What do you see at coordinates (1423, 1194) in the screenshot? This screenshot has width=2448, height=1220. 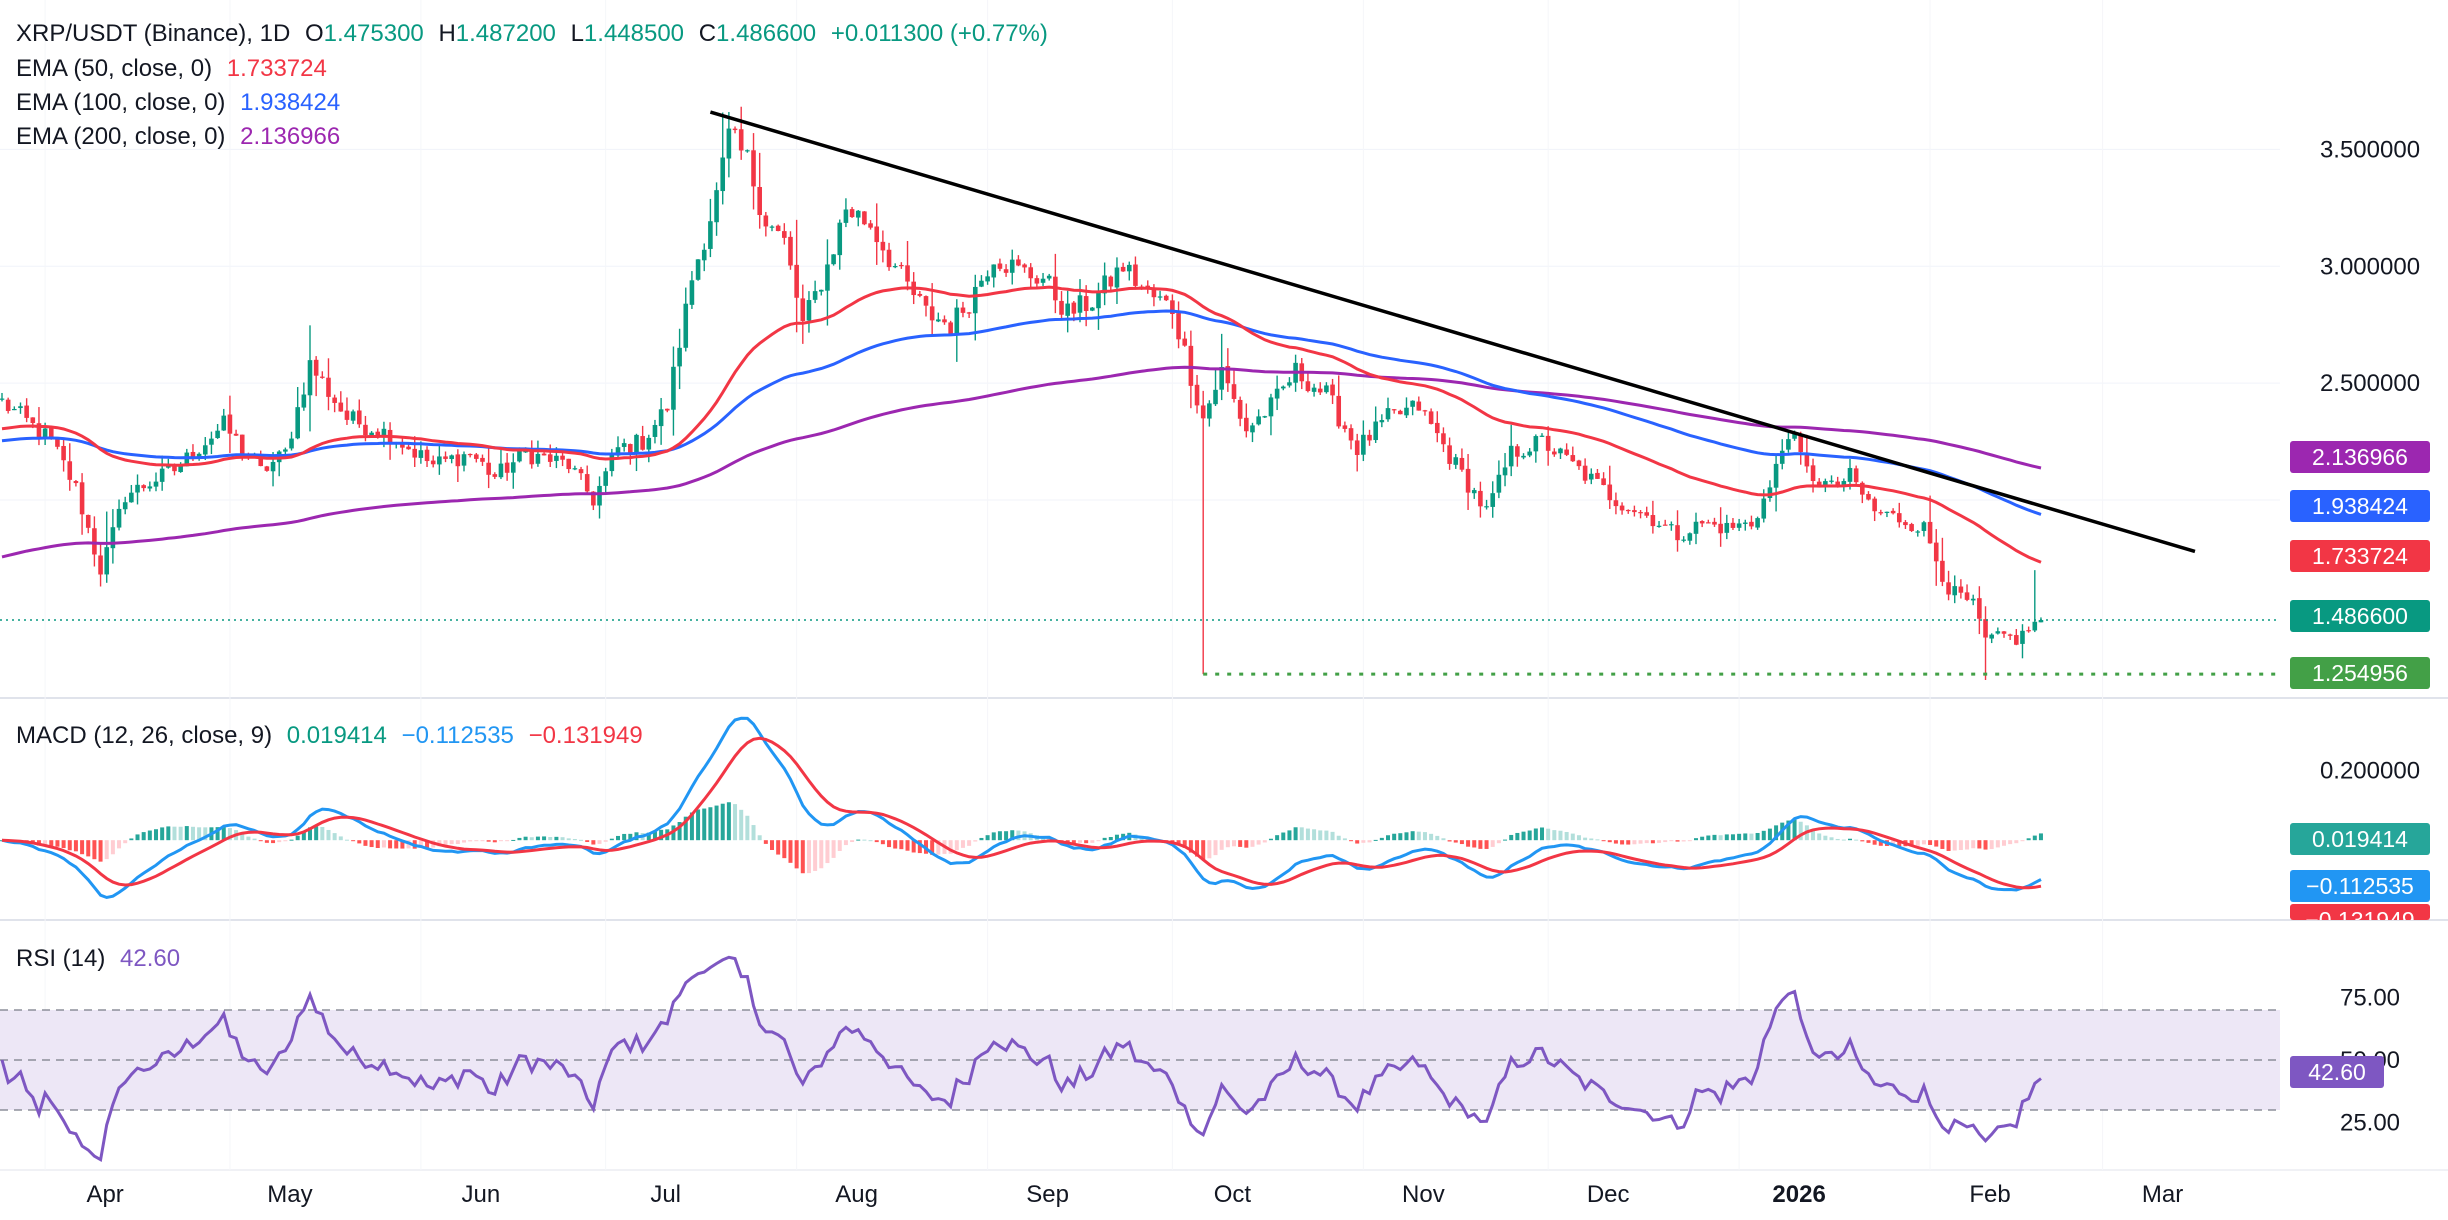 I see `time-axis-label: Nov` at bounding box center [1423, 1194].